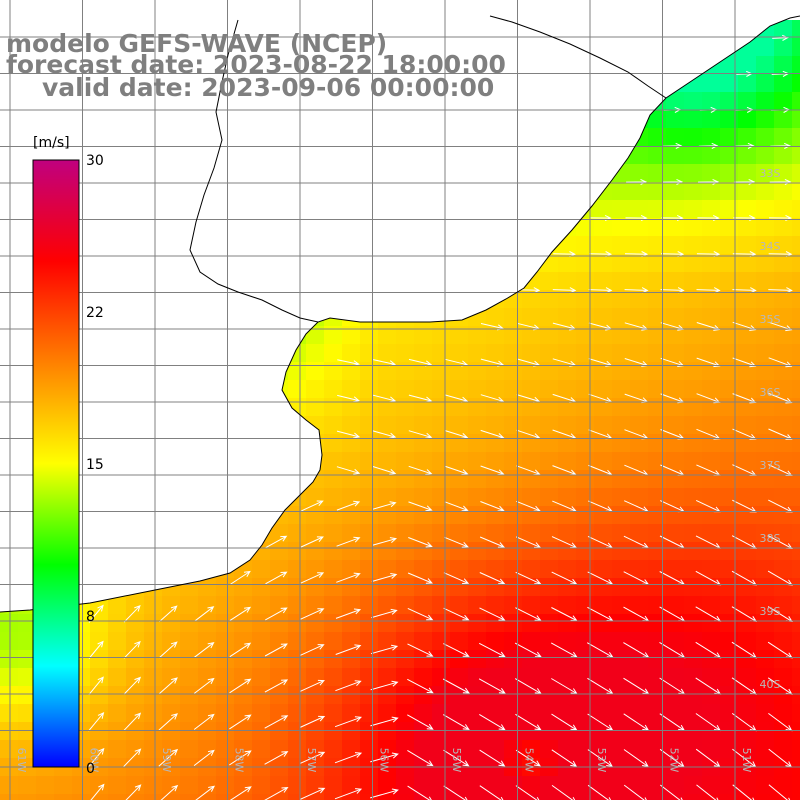 This screenshot has height=800, width=800. What do you see at coordinates (56, 463) in the screenshot?
I see `colorbar-scale` at bounding box center [56, 463].